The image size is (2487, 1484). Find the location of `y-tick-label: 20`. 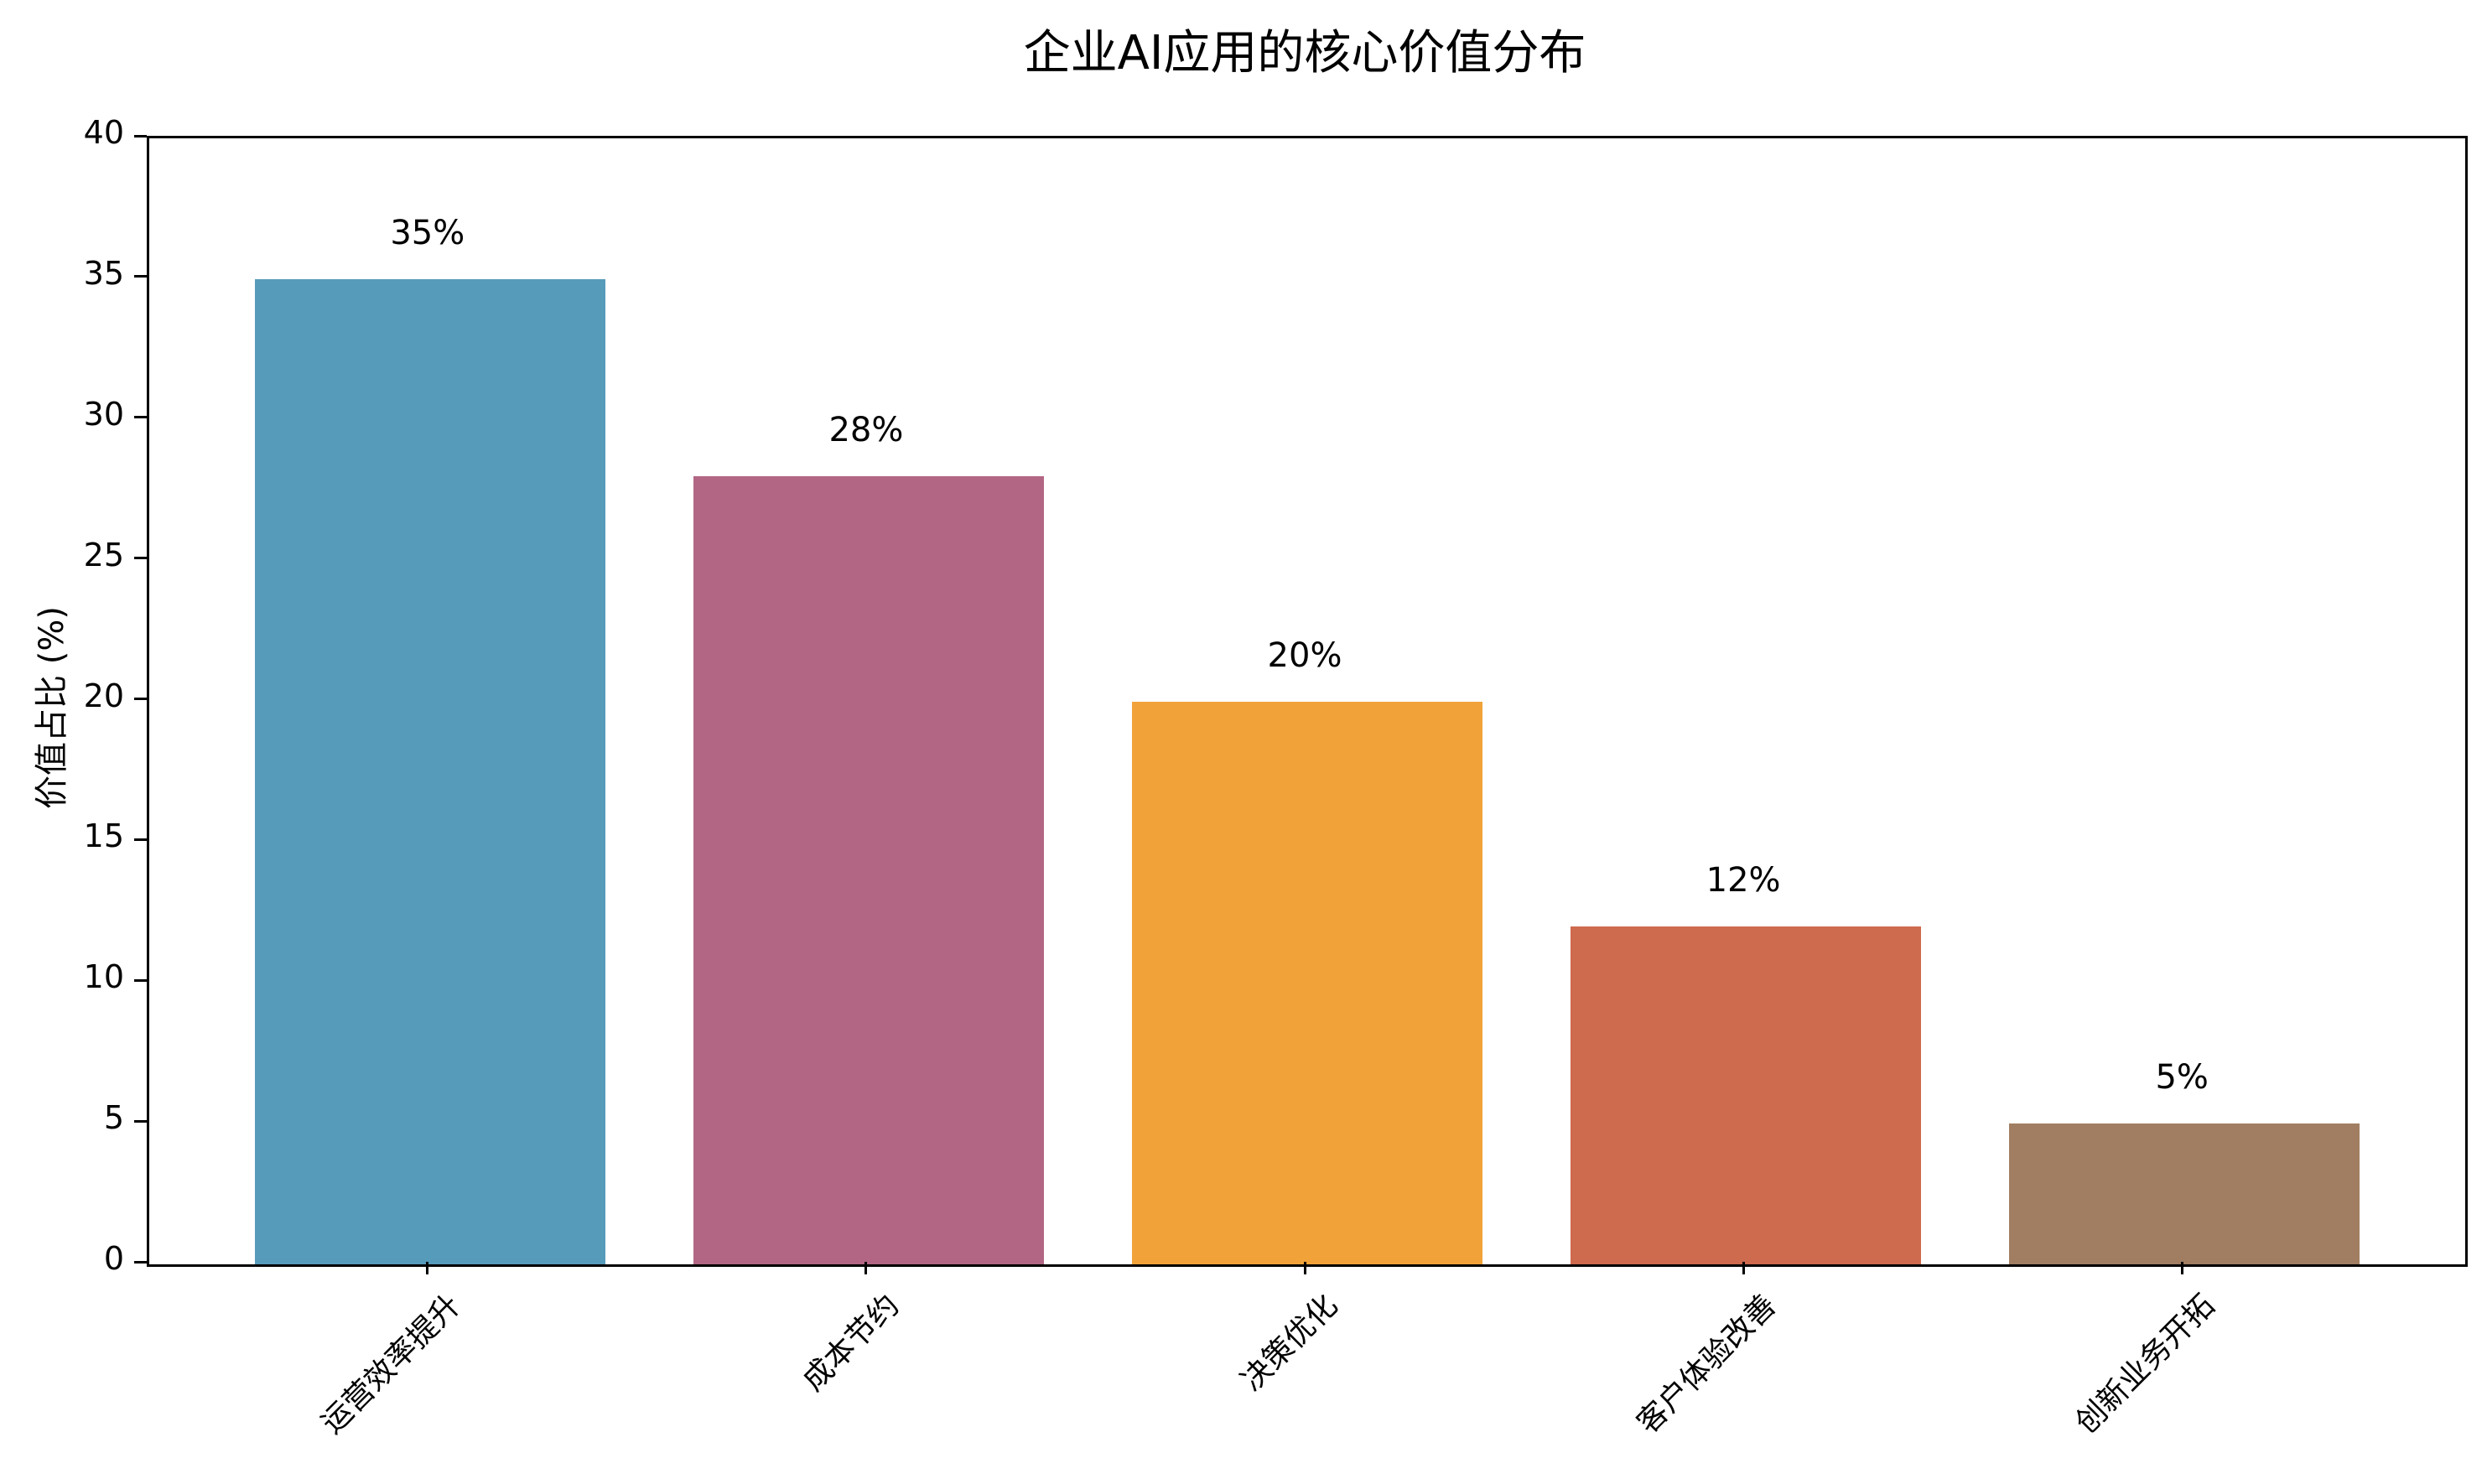

y-tick-label: 20 is located at coordinates (103, 695).